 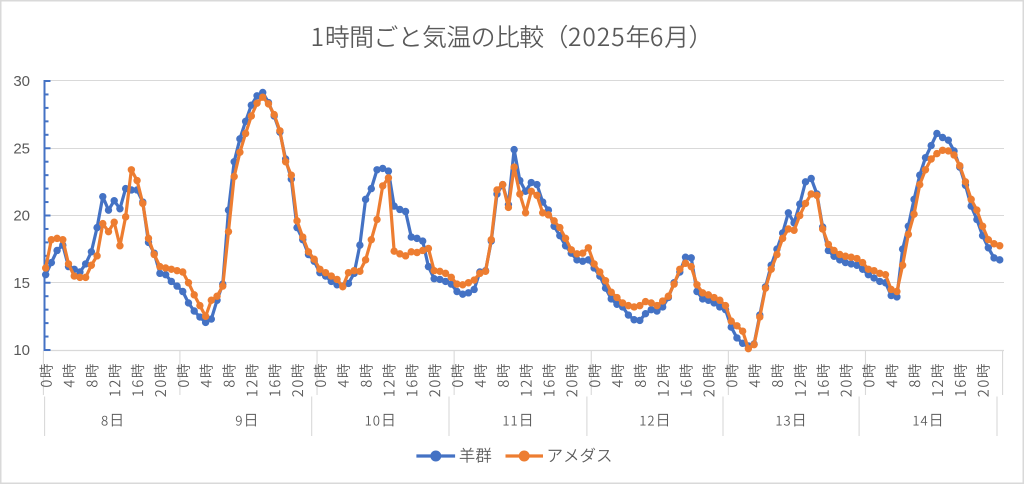 I want to click on svg-text: 10, so click(x=21, y=350).